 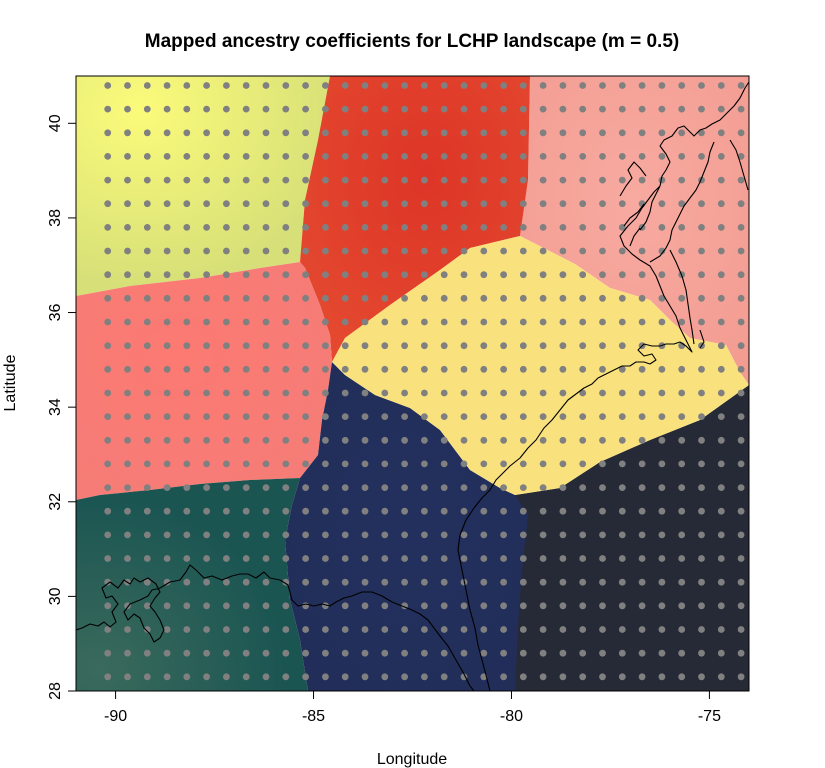 What do you see at coordinates (709, 716) in the screenshot?
I see `x-tick-label: -75` at bounding box center [709, 716].